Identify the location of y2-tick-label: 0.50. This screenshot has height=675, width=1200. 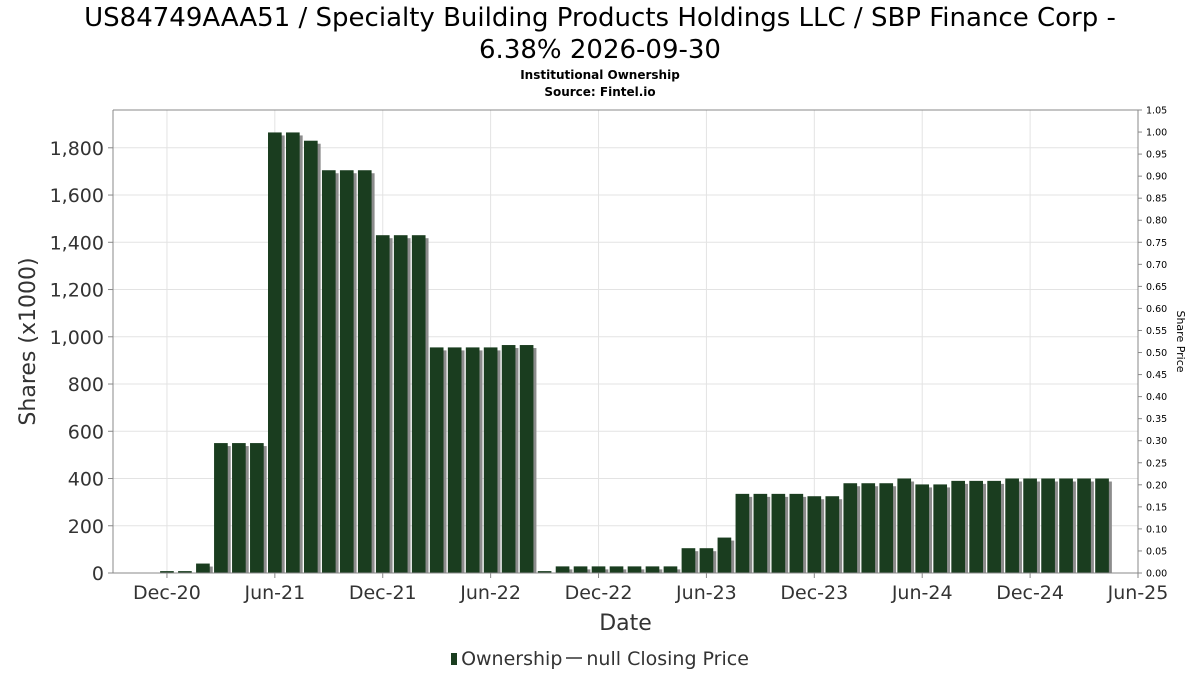
(1156, 353).